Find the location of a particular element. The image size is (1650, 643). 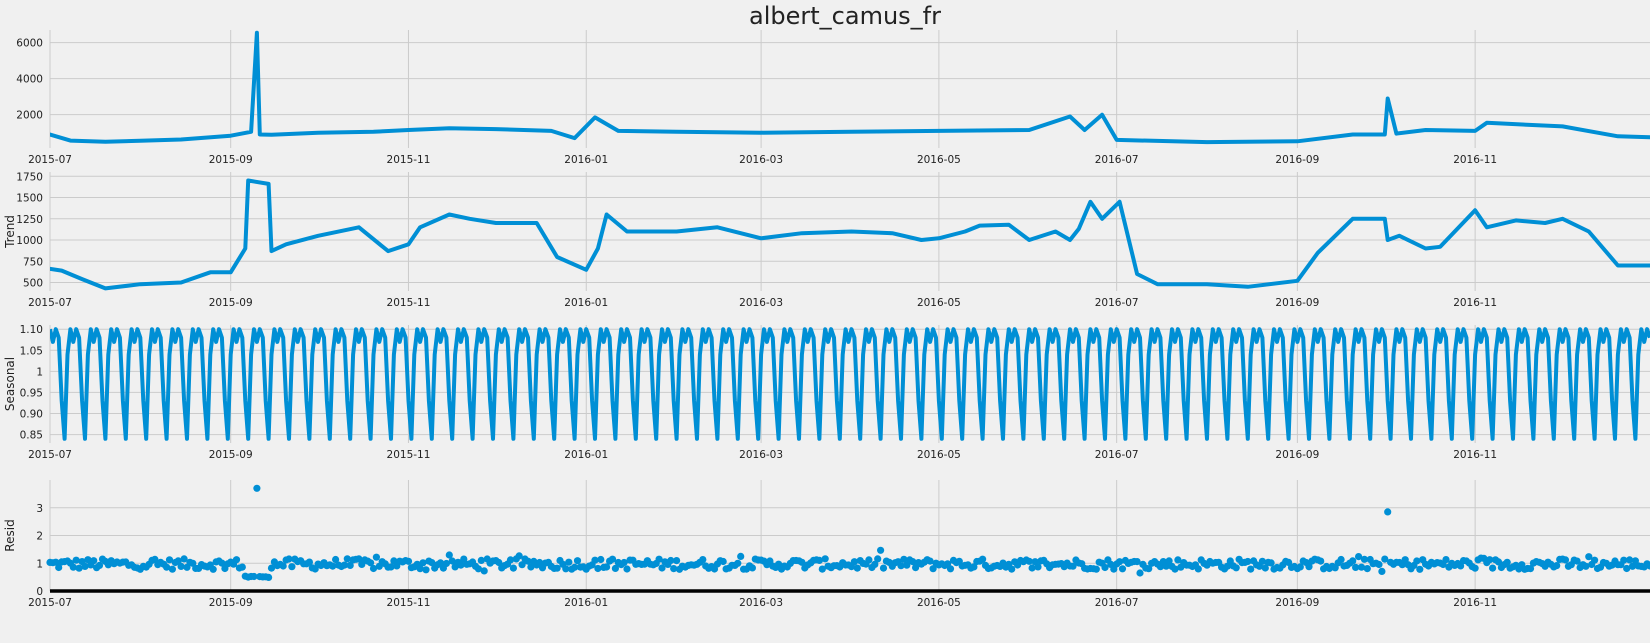

resid-xtick-label: 2016-03 is located at coordinates (761, 603).